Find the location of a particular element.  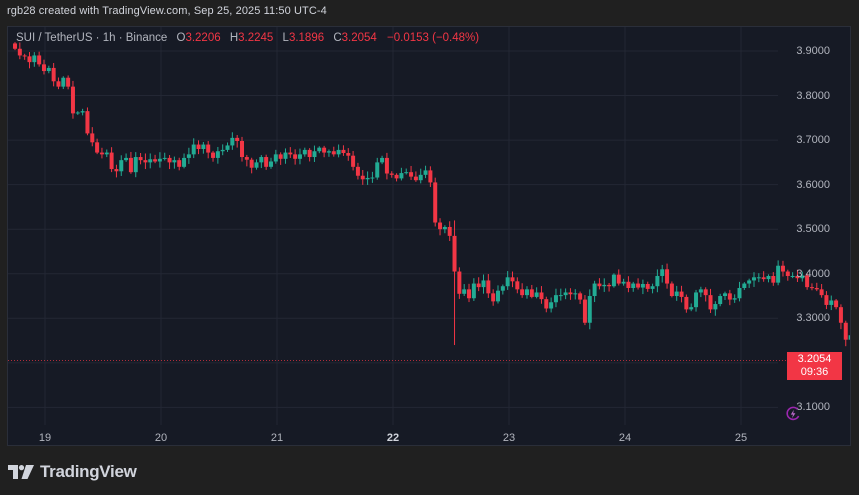

price-tick: 3.4000 is located at coordinates (813, 273).